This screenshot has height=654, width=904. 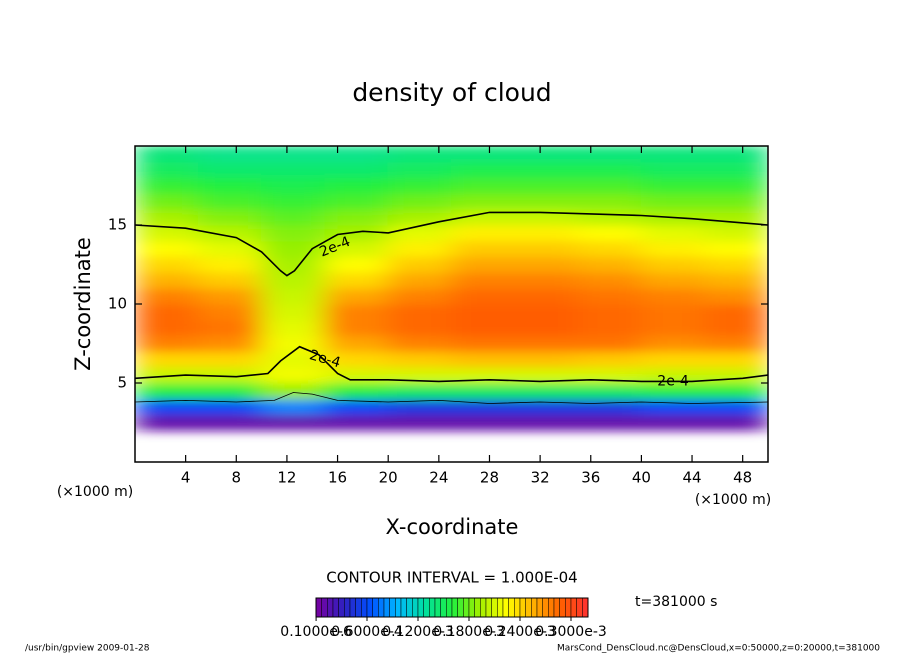 What do you see at coordinates (452, 607) in the screenshot?
I see `colorbar-frame` at bounding box center [452, 607].